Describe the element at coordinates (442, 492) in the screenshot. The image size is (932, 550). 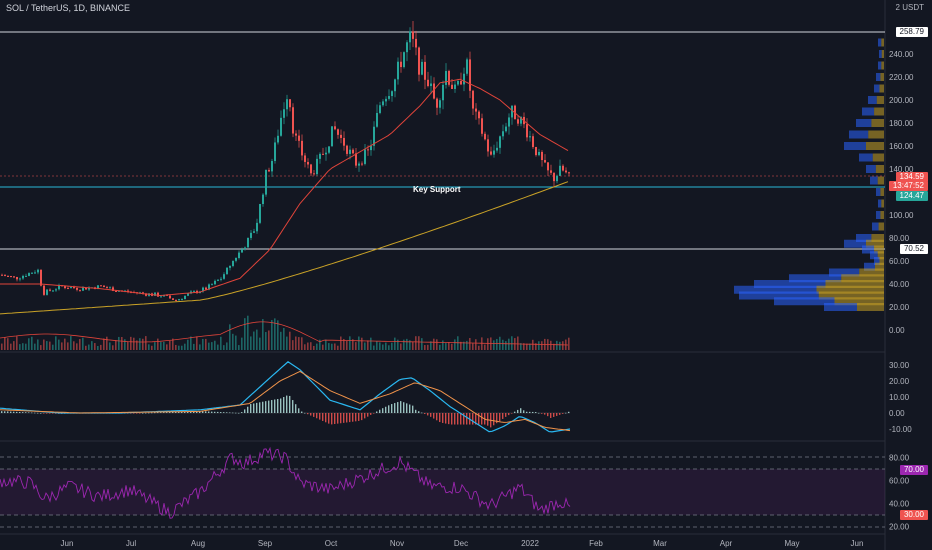
I see `rsi-band` at that location.